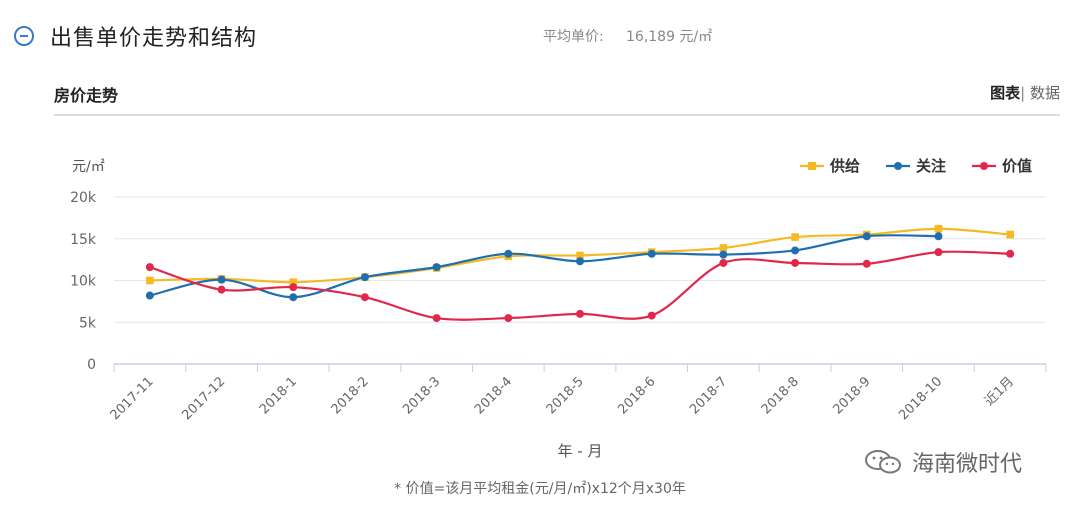 Image resolution: width=1080 pixels, height=508 pixels. I want to click on x-tick-label: 2018-7, so click(708, 395).